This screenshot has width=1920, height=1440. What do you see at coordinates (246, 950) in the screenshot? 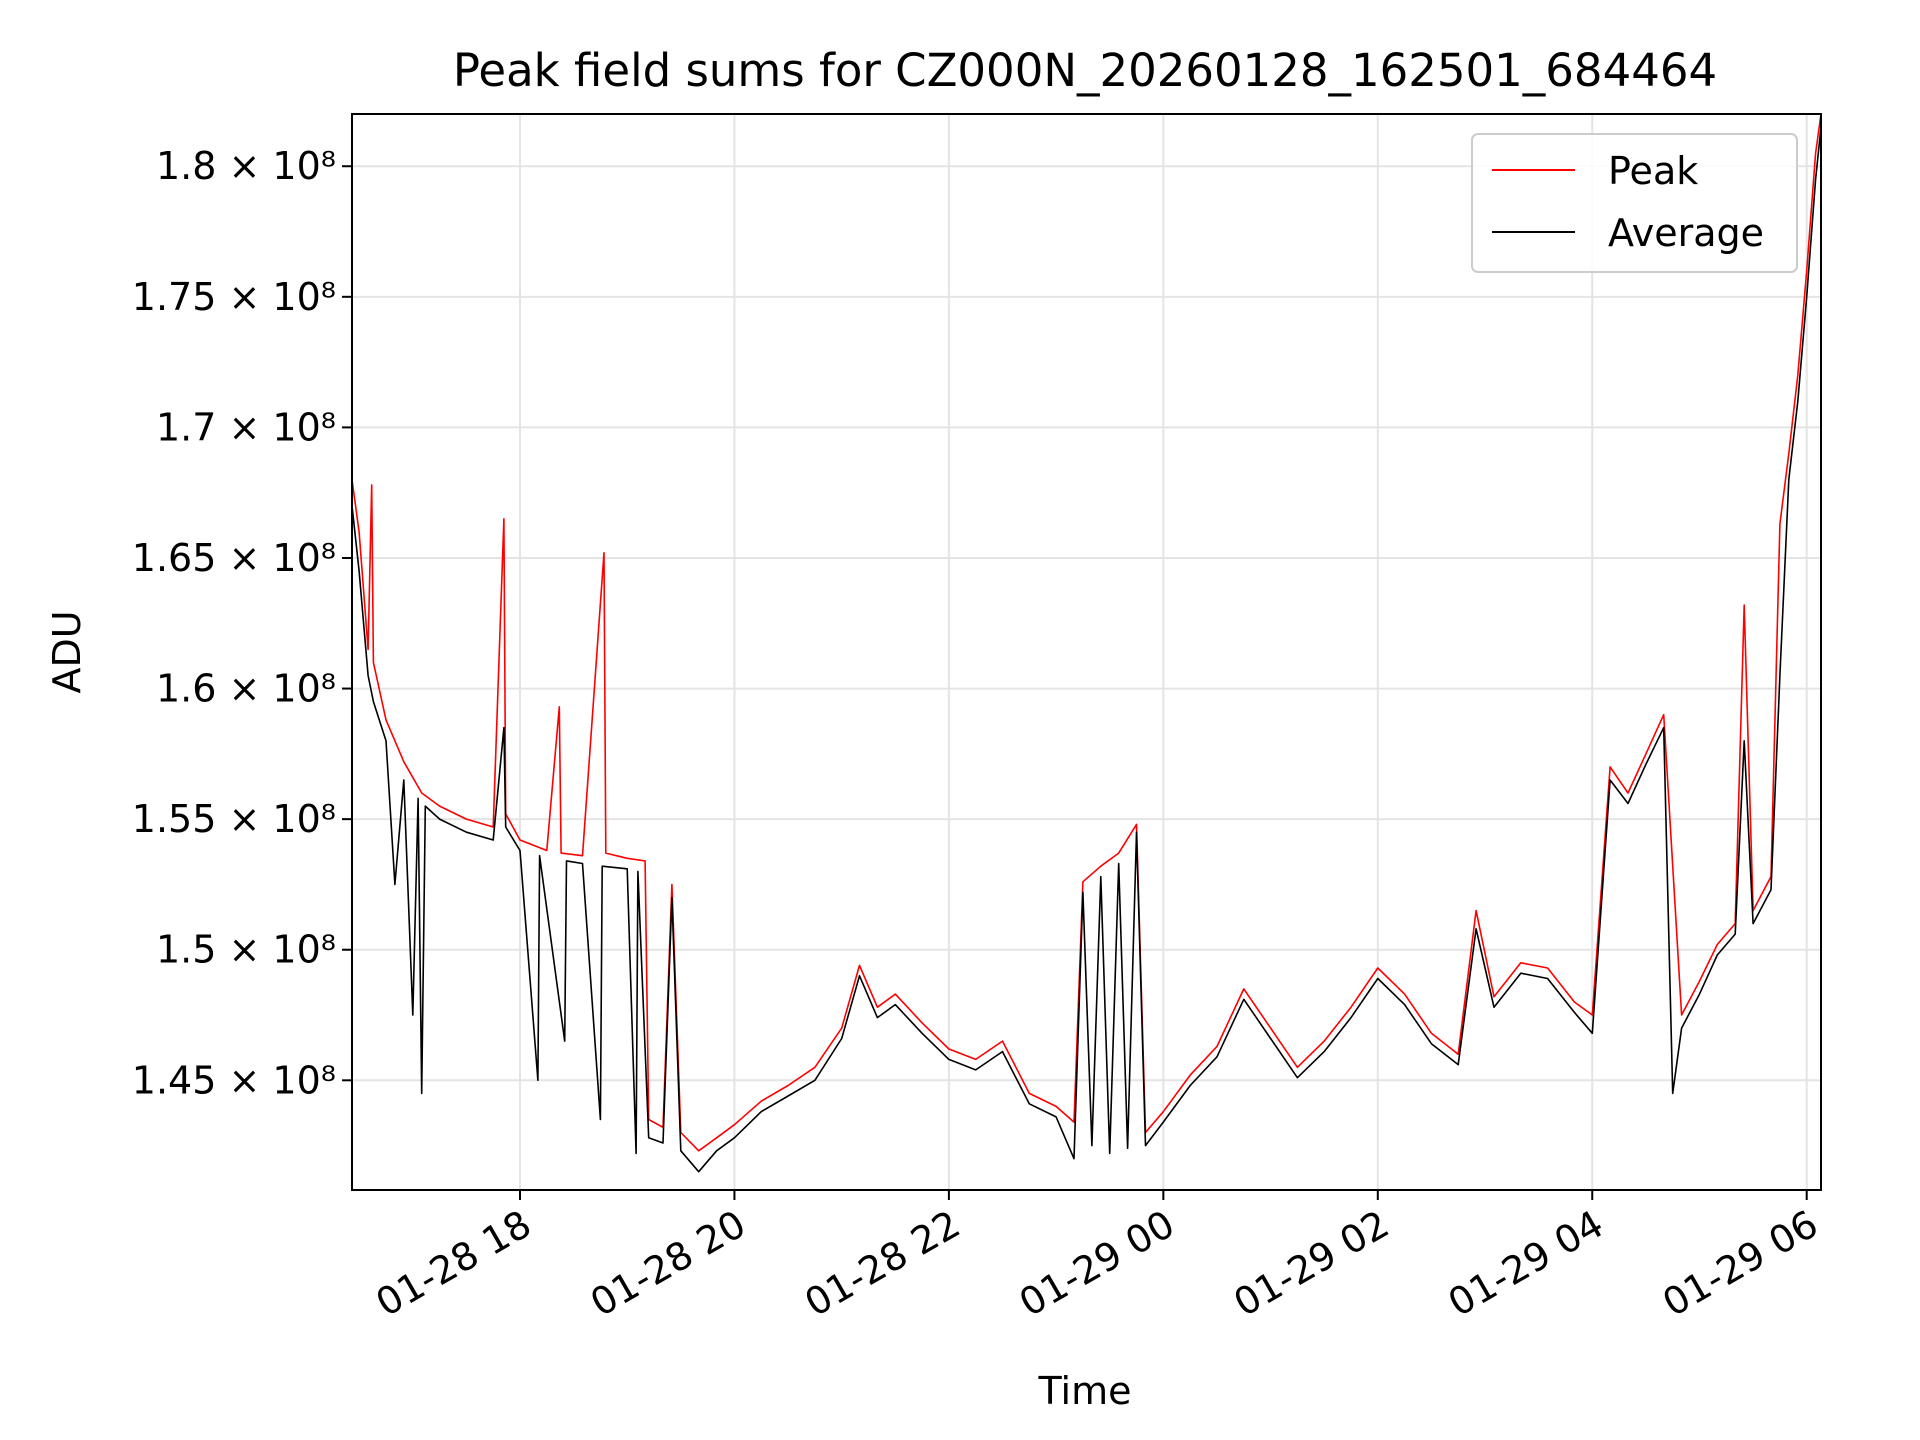
I see `y-tick-label: 1.5 × 10⁸` at bounding box center [246, 950].